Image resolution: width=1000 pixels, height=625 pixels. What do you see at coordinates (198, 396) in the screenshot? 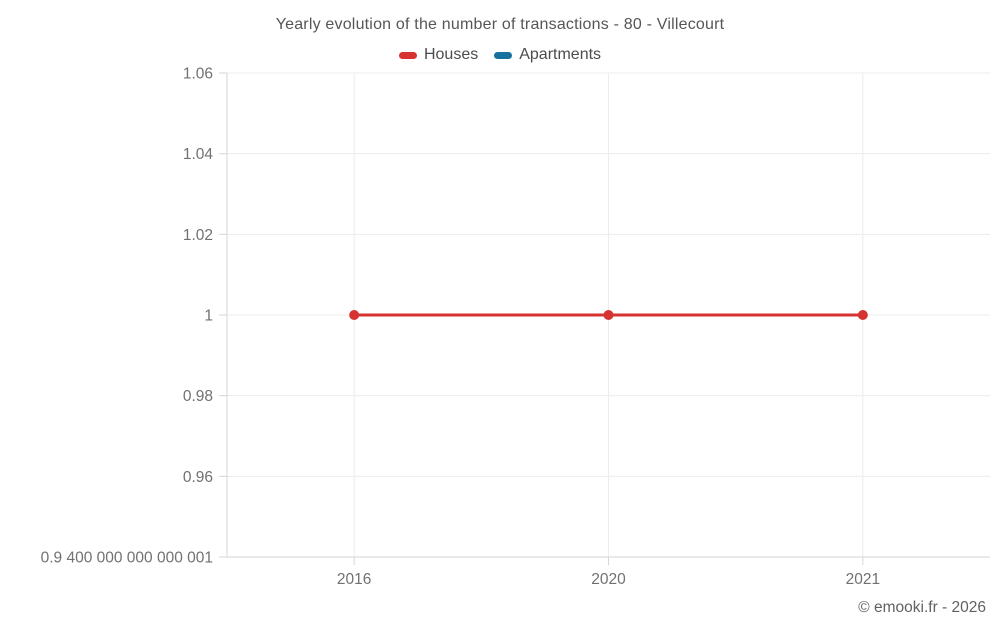
I see `y-tick-label: 0.98` at bounding box center [198, 396].